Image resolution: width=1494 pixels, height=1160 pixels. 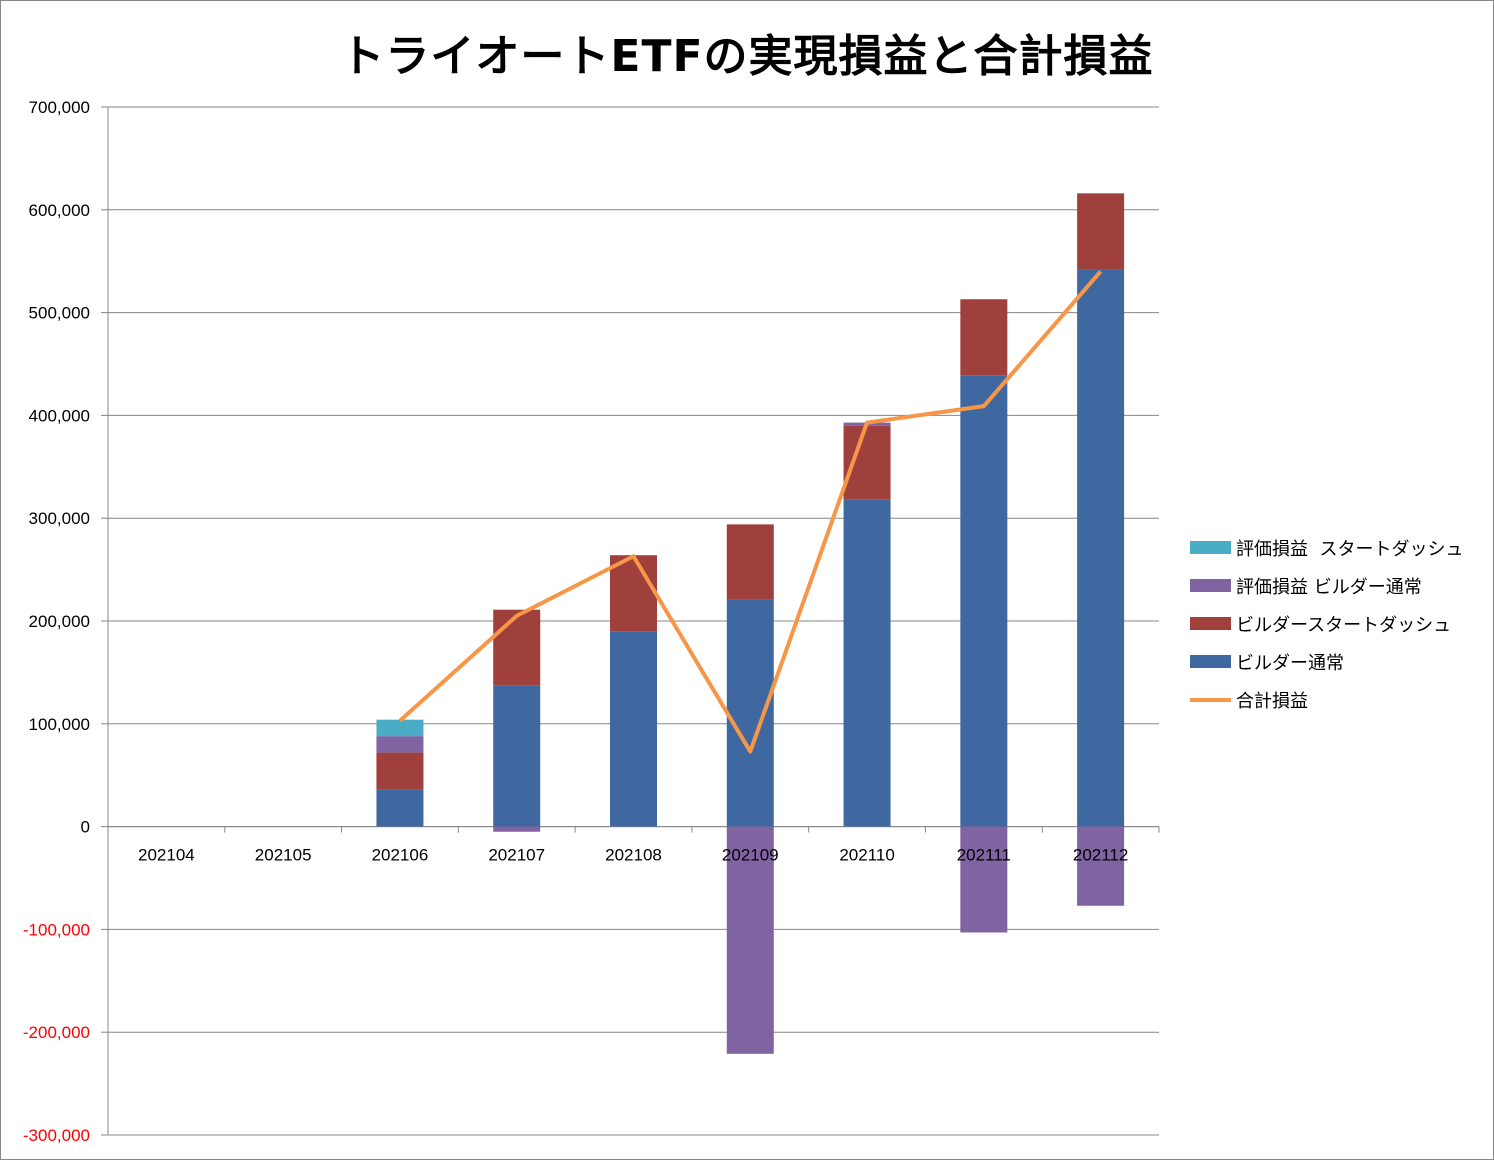 I want to click on legend-label: 評価損益 スタートダッシュ, so click(x=1350, y=549).